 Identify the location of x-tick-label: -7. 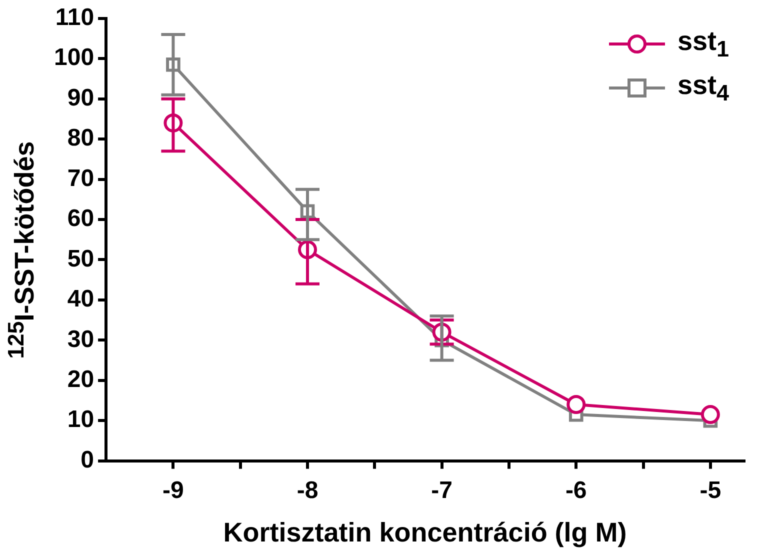
(441, 490).